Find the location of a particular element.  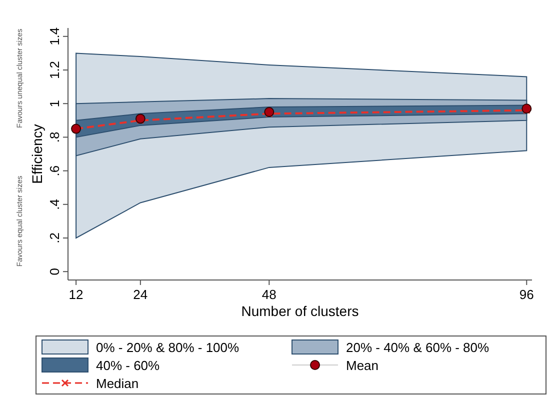

x-tick-label: 24 is located at coordinates (140, 294).